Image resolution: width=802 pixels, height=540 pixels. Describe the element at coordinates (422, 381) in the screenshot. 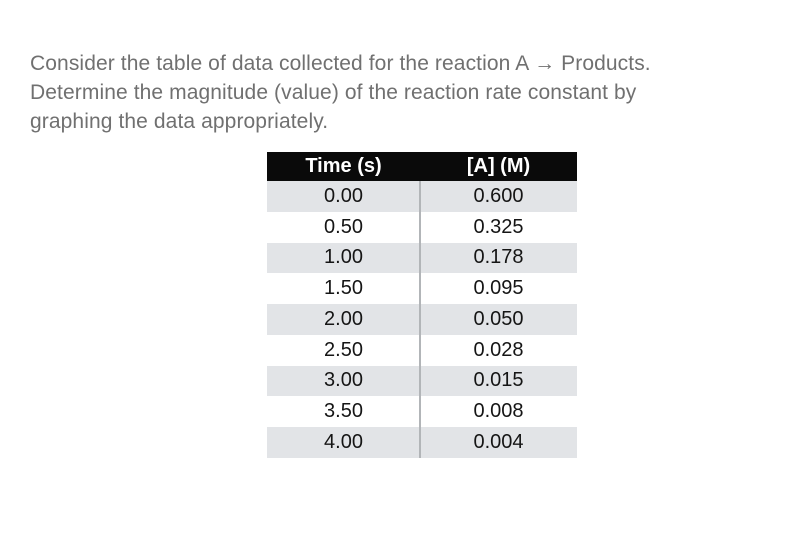

I see `table-row: 3.00 0.015` at that location.